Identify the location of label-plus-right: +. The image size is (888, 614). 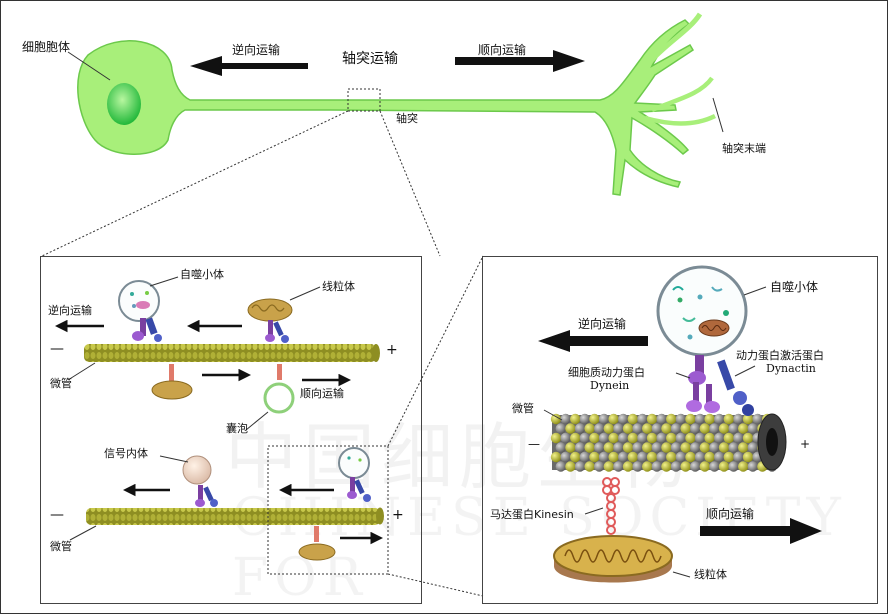
(805, 444).